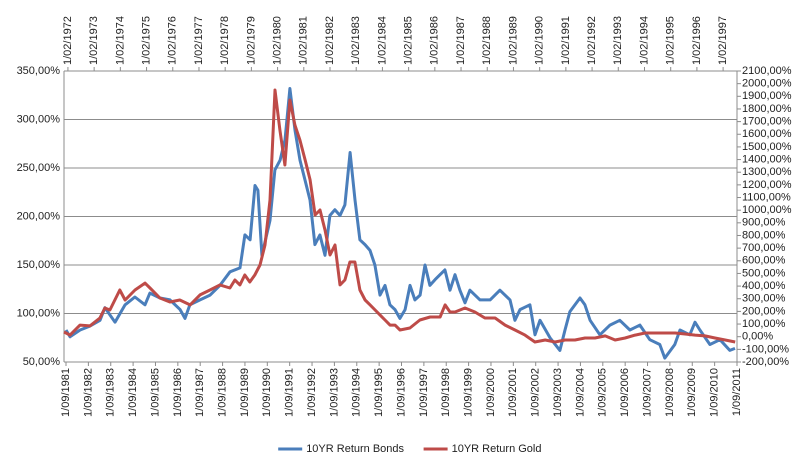  Describe the element at coordinates (68, 40) in the screenshot. I see `x2-tick-label: 1/02/1972` at that location.